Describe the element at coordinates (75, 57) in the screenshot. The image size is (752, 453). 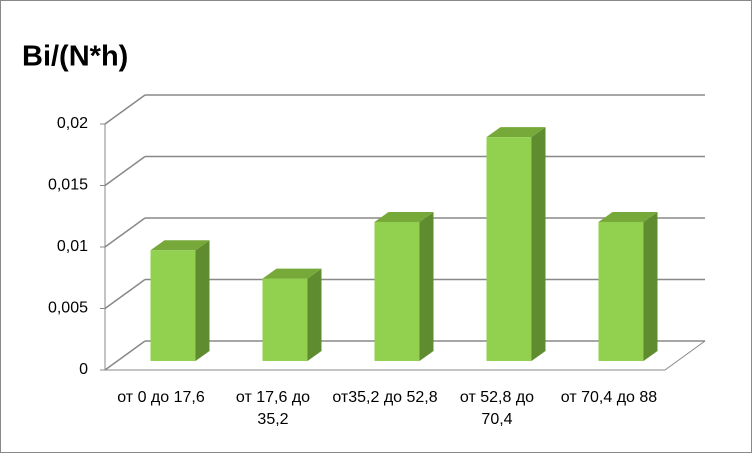
I see `chart-title: Bi/(N*h)` at that location.